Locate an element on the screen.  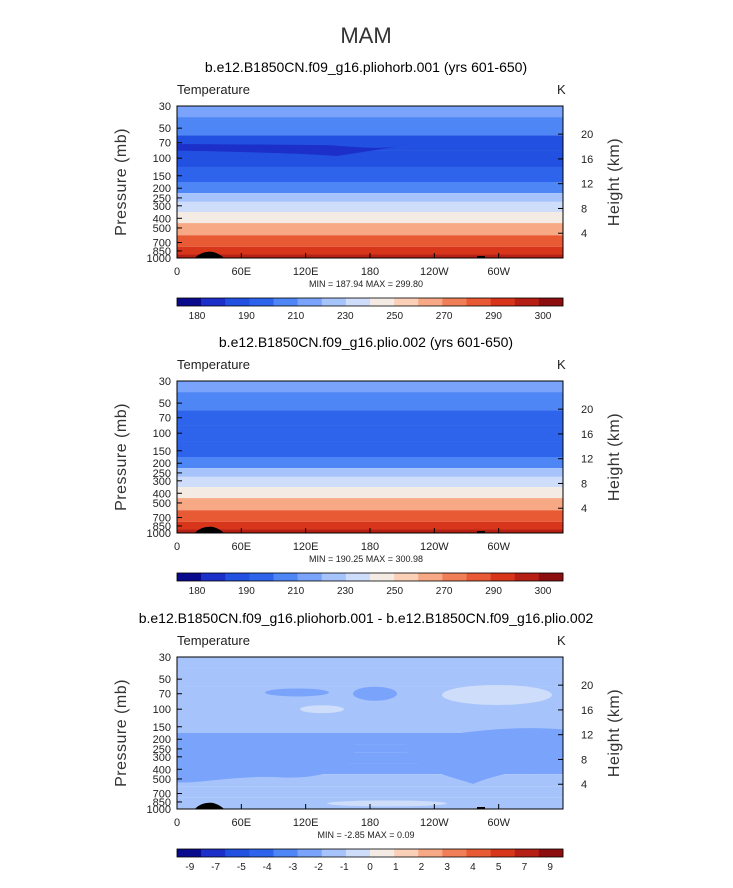
negative-anomaly-upper is located at coordinates (375, 693).